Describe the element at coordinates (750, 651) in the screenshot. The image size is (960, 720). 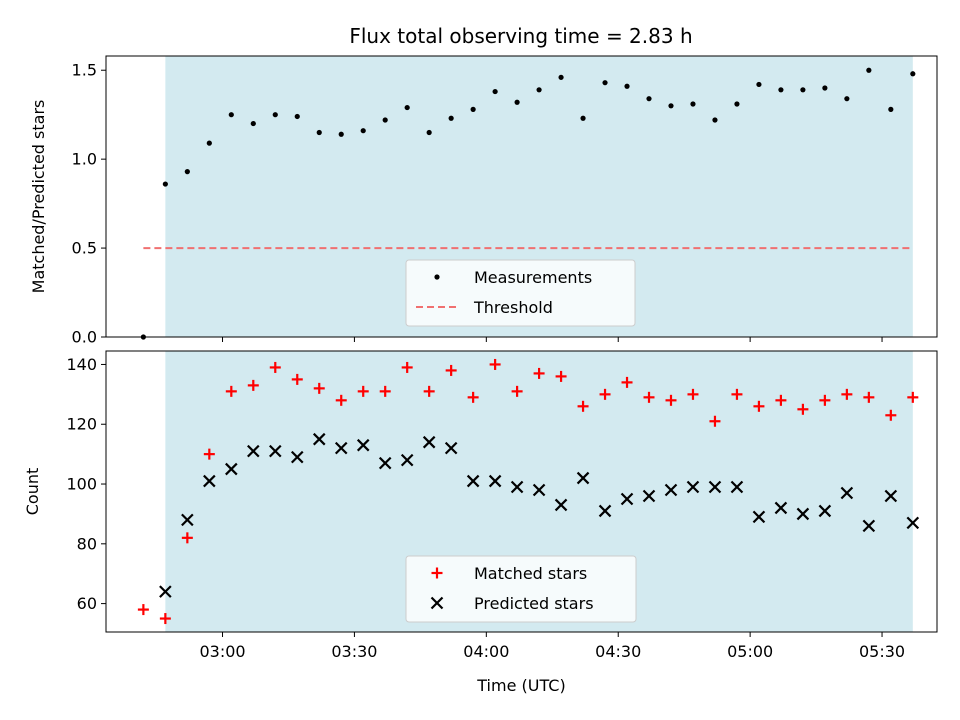
I see `x-tick-label: 05:00` at that location.